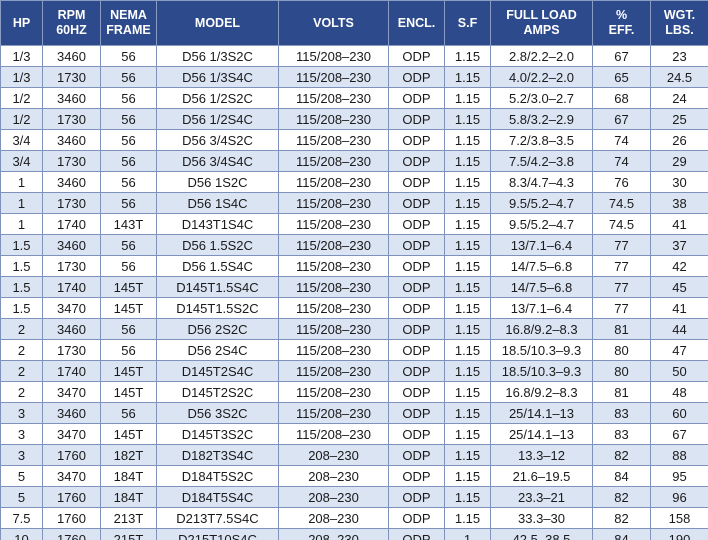 Image resolution: width=708 pixels, height=540 pixels. I want to click on table-cell: 26, so click(679, 140).